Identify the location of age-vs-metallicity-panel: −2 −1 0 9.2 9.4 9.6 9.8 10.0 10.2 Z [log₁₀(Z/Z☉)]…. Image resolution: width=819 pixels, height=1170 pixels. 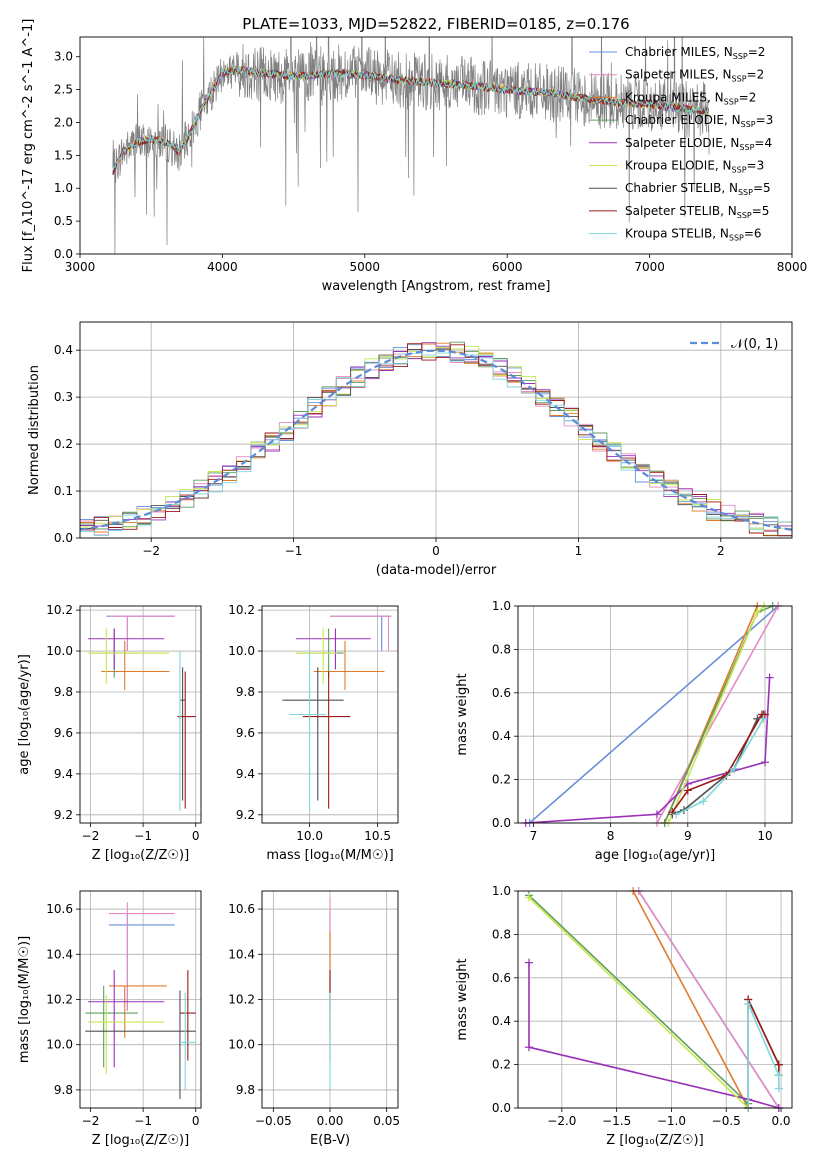
(109, 733).